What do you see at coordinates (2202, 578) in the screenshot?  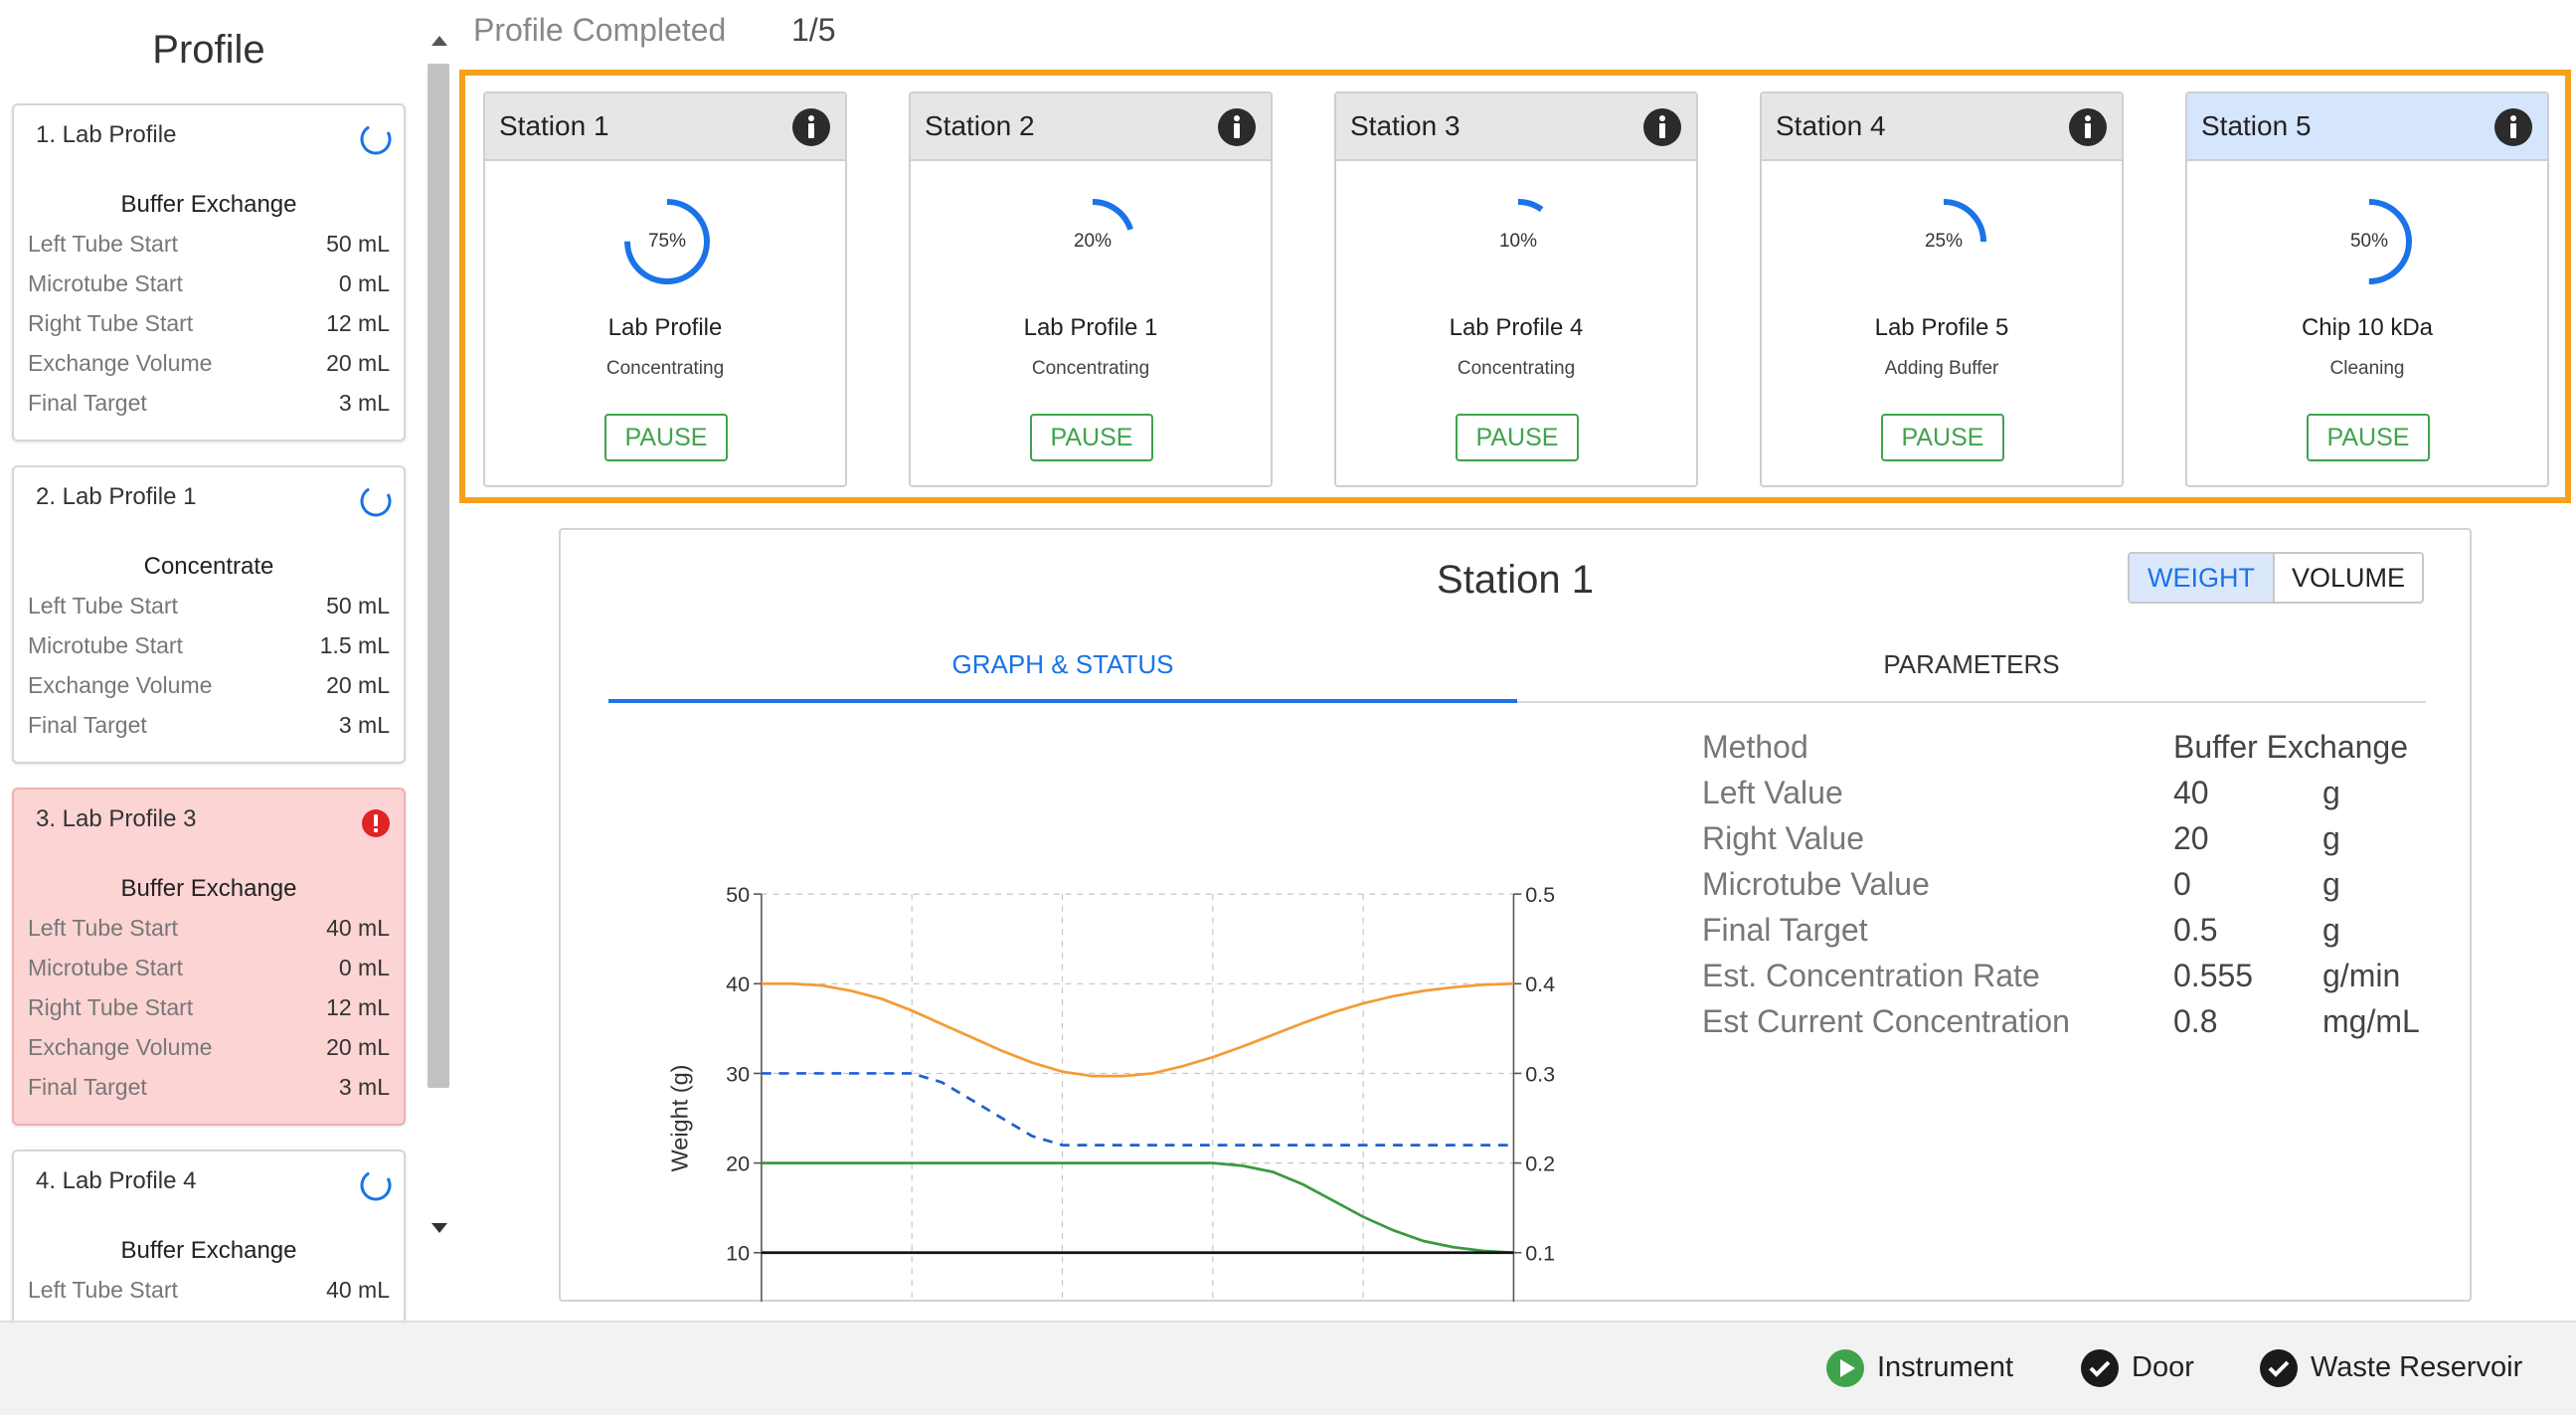 I see `weight-toggle-button: WEIGHT` at bounding box center [2202, 578].